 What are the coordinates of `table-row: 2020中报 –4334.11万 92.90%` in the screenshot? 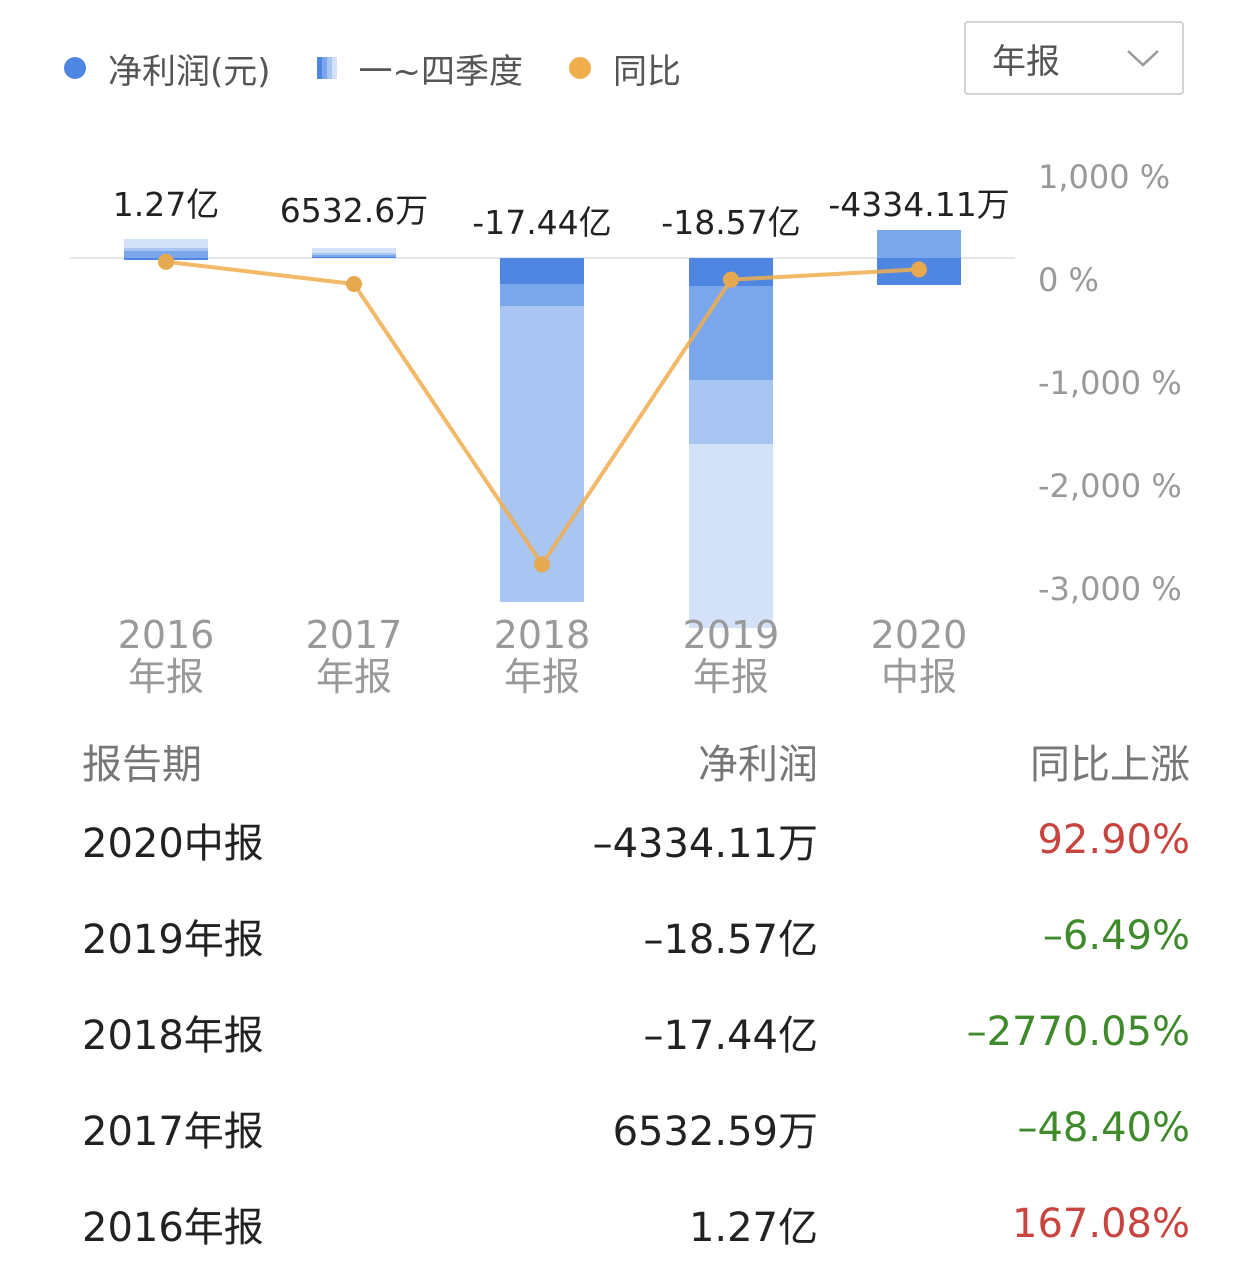 It's located at (636, 840).